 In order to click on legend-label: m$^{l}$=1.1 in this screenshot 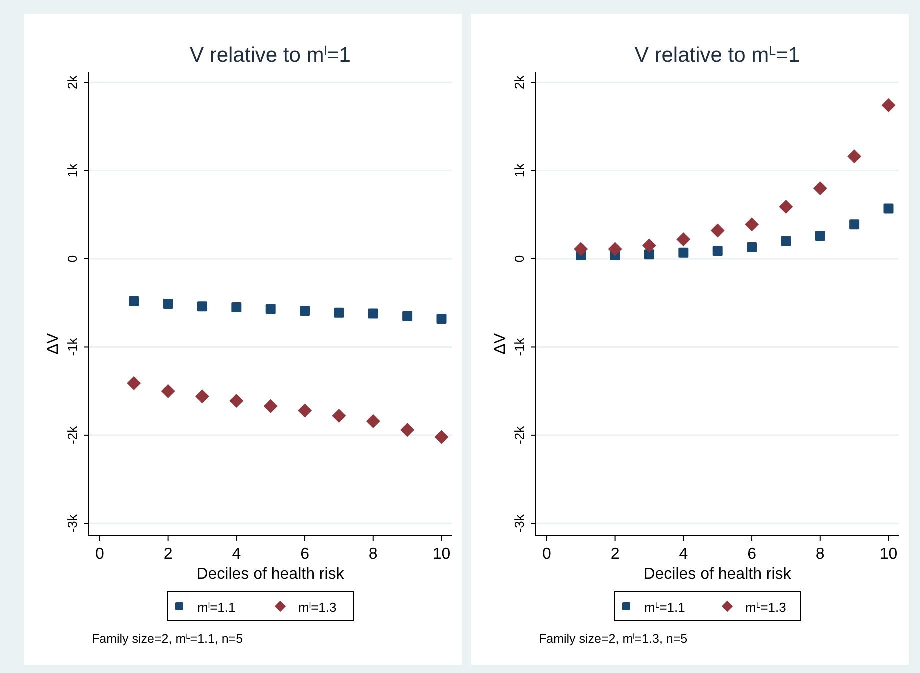, I will do `click(217, 607)`.